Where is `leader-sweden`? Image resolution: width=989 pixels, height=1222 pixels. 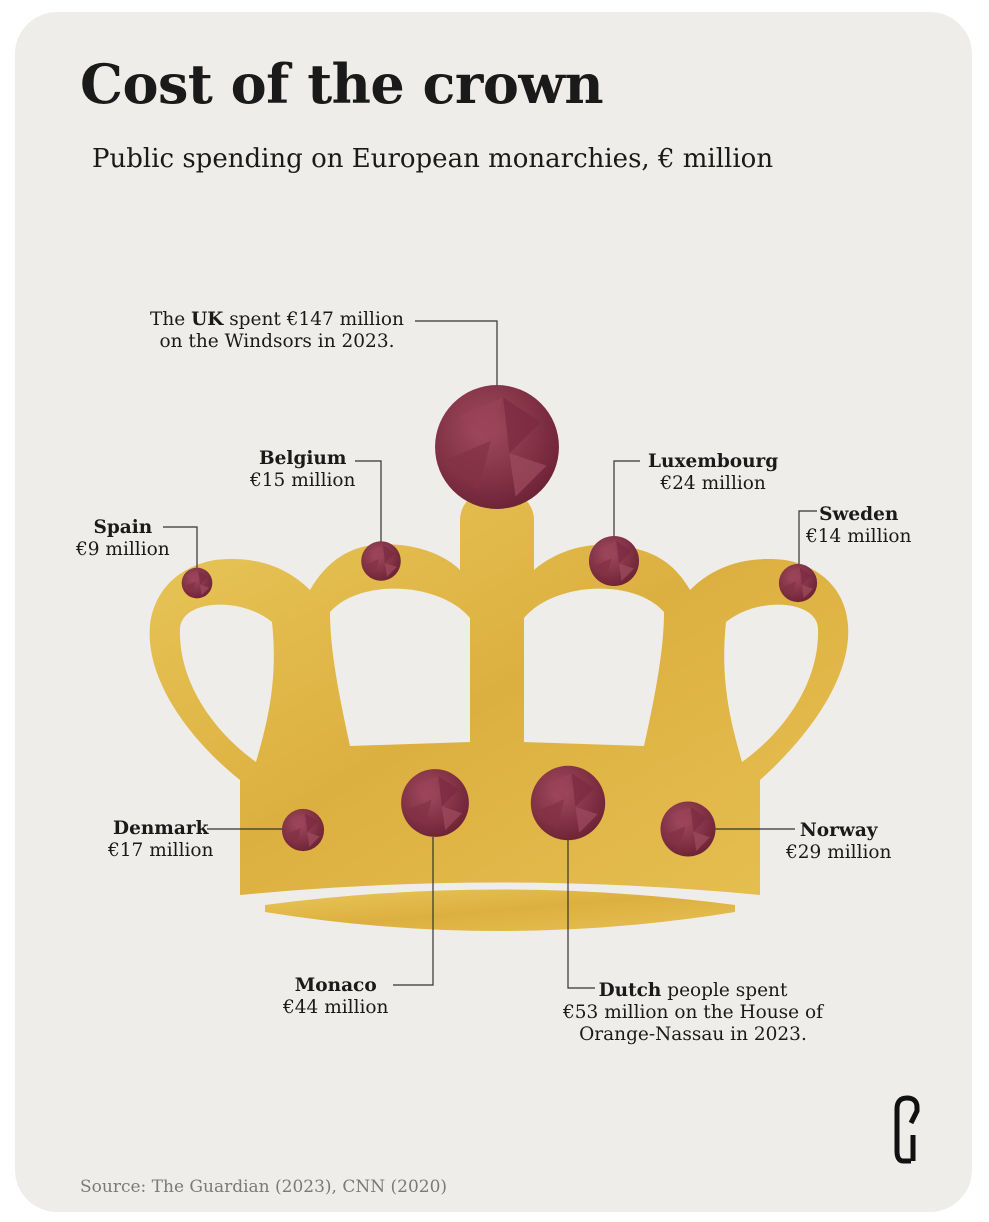
leader-sweden is located at coordinates (807, 537).